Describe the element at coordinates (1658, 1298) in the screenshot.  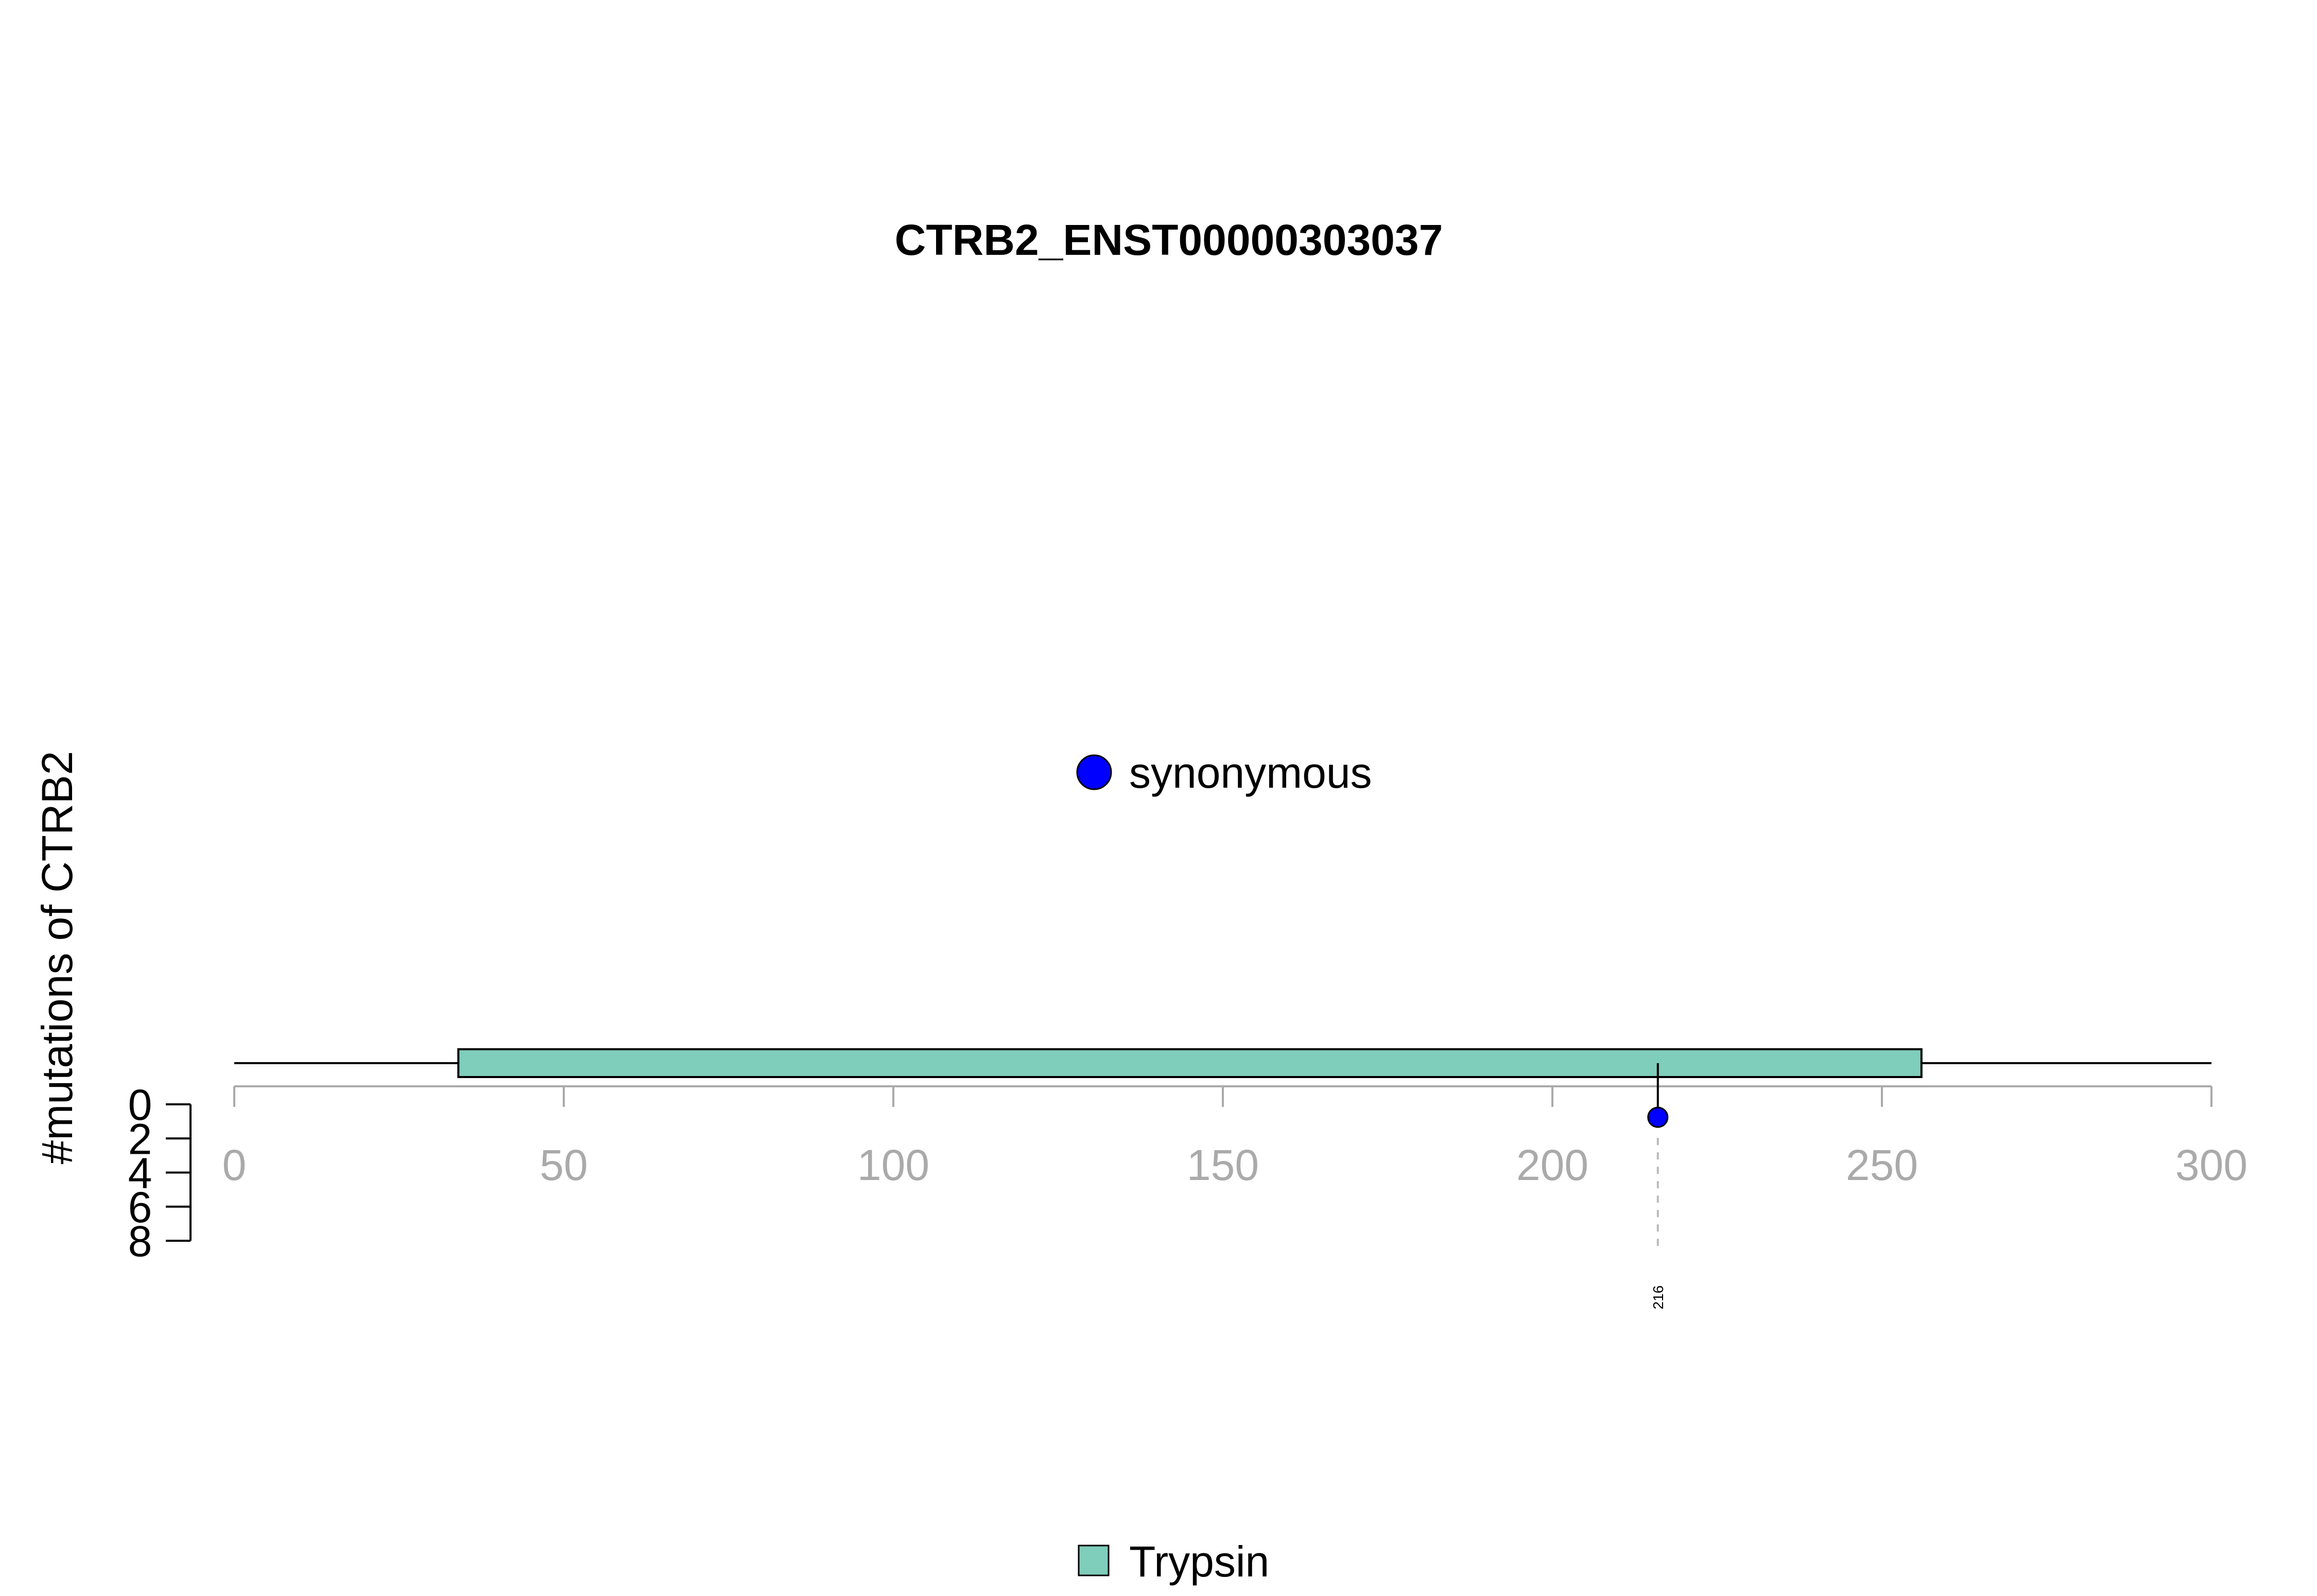
I see `mutation-position-label: 216` at that location.